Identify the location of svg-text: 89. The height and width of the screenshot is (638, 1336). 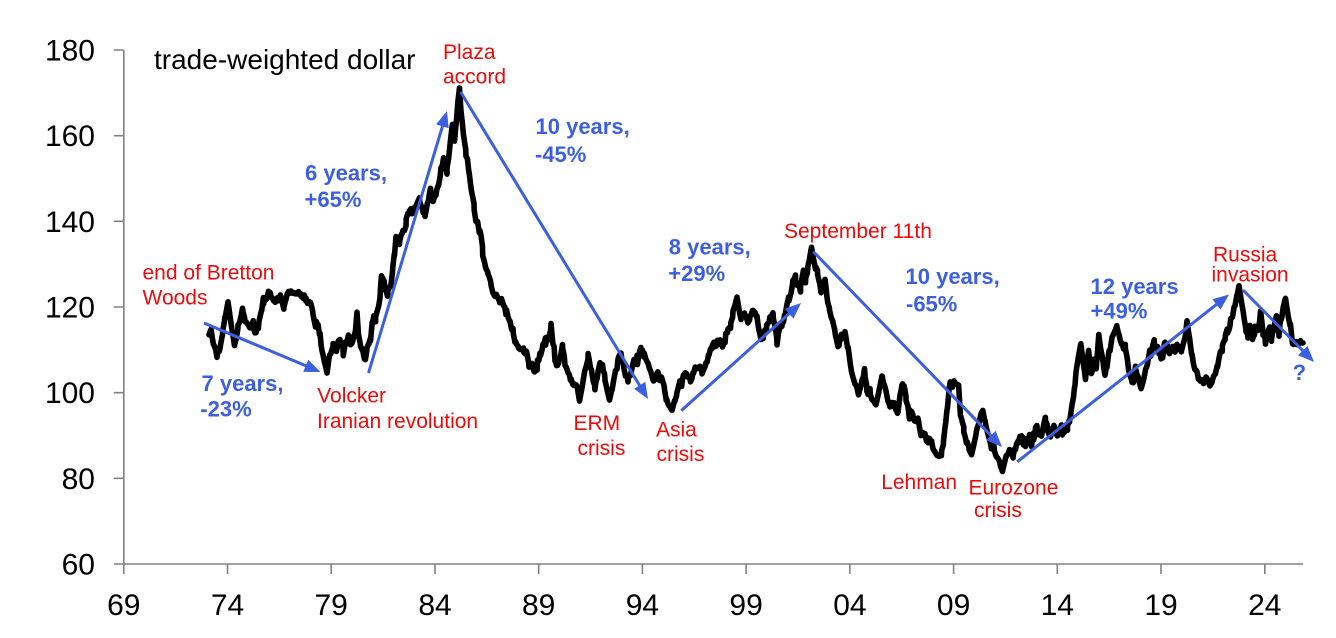
(538, 605).